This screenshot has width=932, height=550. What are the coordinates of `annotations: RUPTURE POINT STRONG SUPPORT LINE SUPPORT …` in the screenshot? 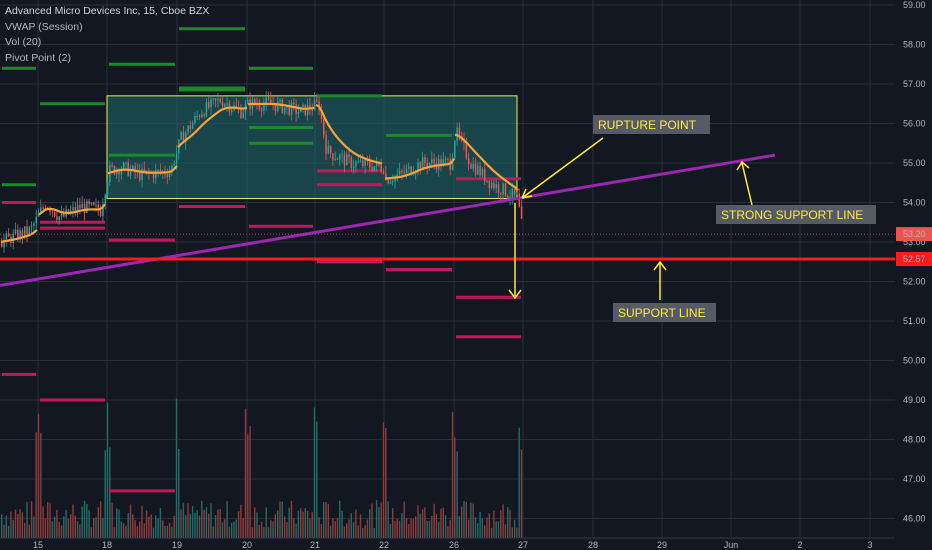 It's located at (692, 218).